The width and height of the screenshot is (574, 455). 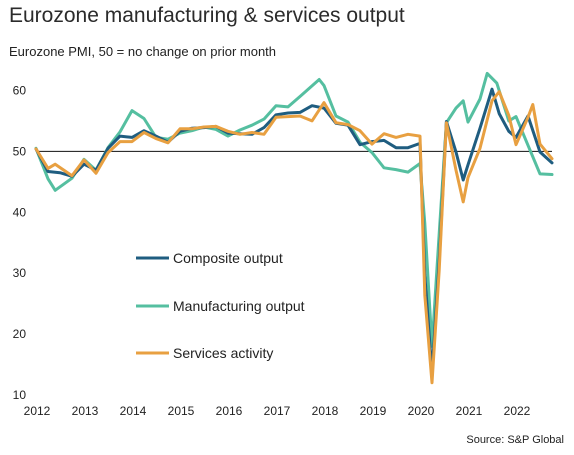 What do you see at coordinates (325, 411) in the screenshot?
I see `x-tick-label: 2018` at bounding box center [325, 411].